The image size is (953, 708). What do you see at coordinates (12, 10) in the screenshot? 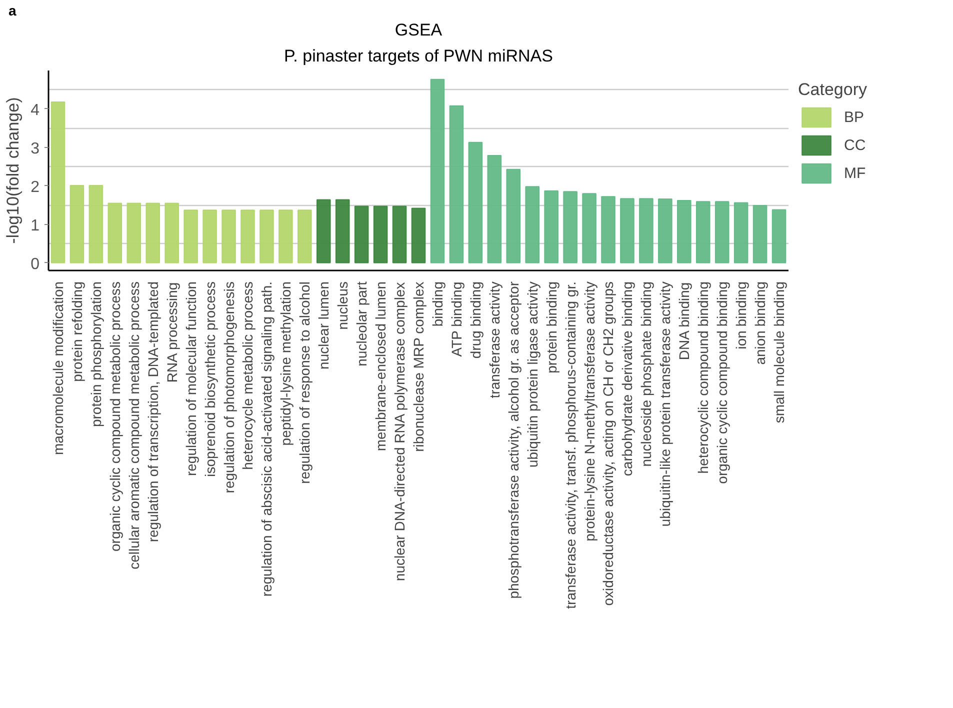
I see `text: a` at bounding box center [12, 10].